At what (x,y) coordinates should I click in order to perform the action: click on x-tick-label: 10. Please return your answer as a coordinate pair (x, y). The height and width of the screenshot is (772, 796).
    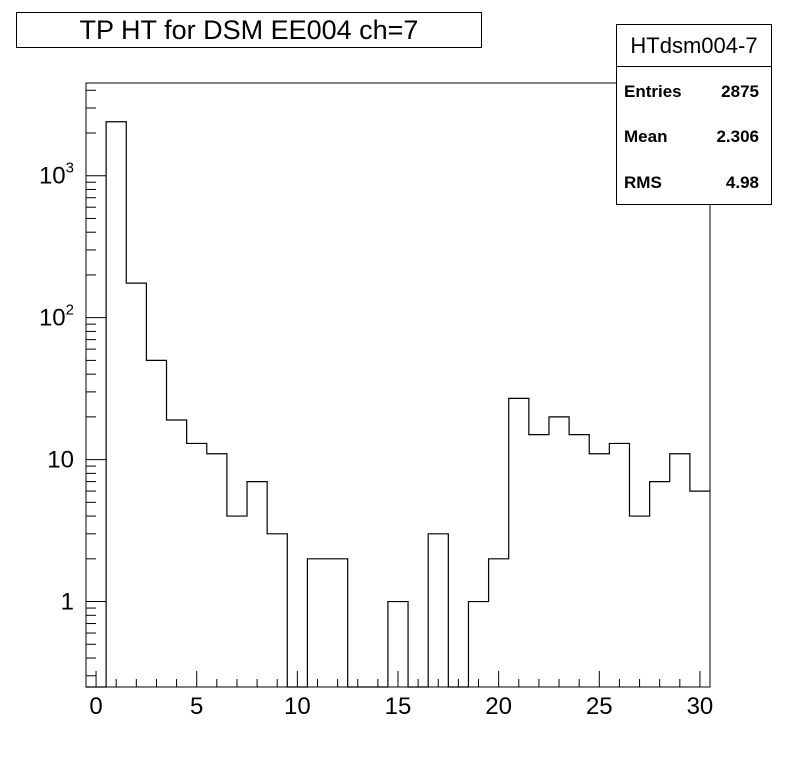
    Looking at the image, I should click on (297, 706).